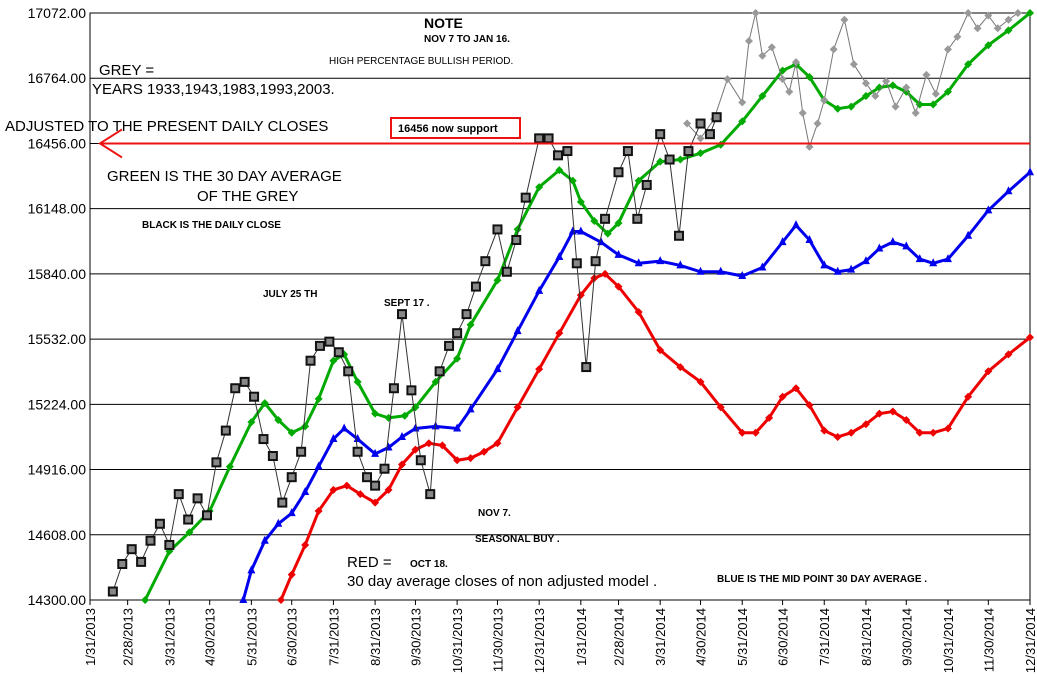 The image size is (1037, 695). I want to click on x-tick-label: 7/31/2013, so click(333, 637).